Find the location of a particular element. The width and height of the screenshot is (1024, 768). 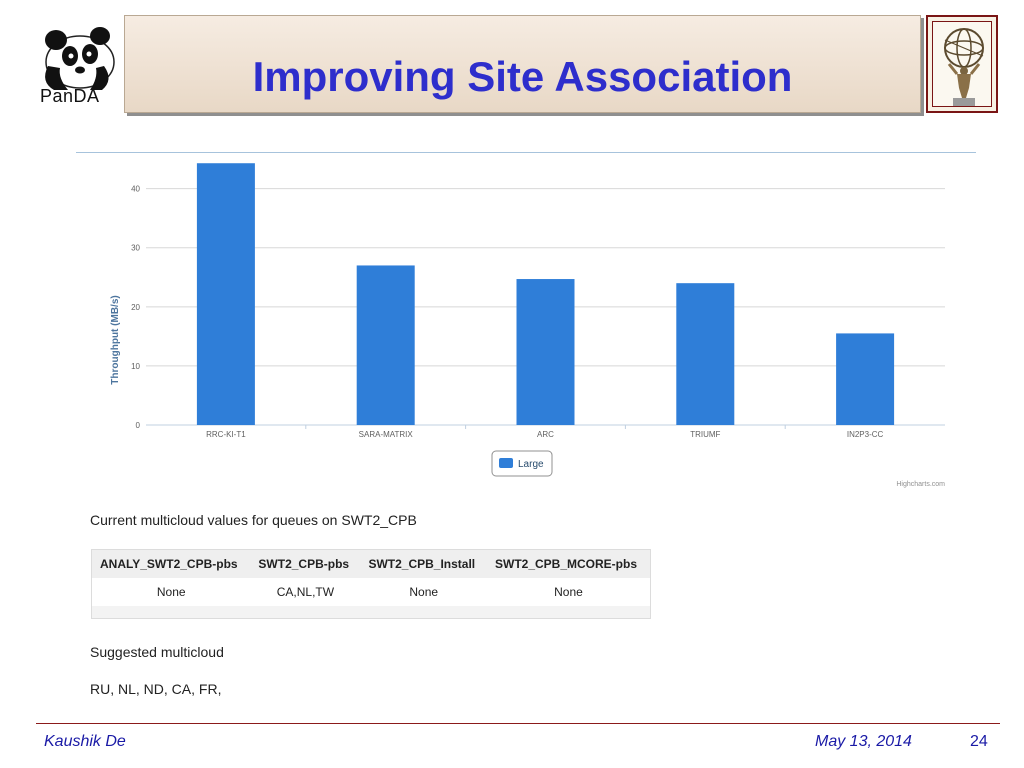

y-tick-label: 40 is located at coordinates (135, 189).